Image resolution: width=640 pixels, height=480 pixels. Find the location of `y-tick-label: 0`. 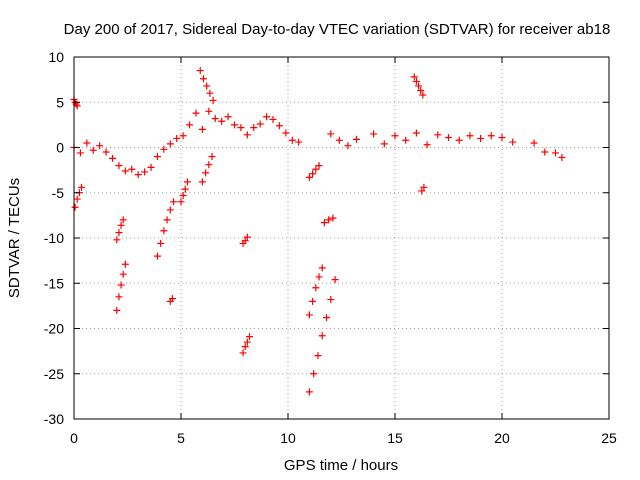

y-tick-label: 0 is located at coordinates (60, 148).